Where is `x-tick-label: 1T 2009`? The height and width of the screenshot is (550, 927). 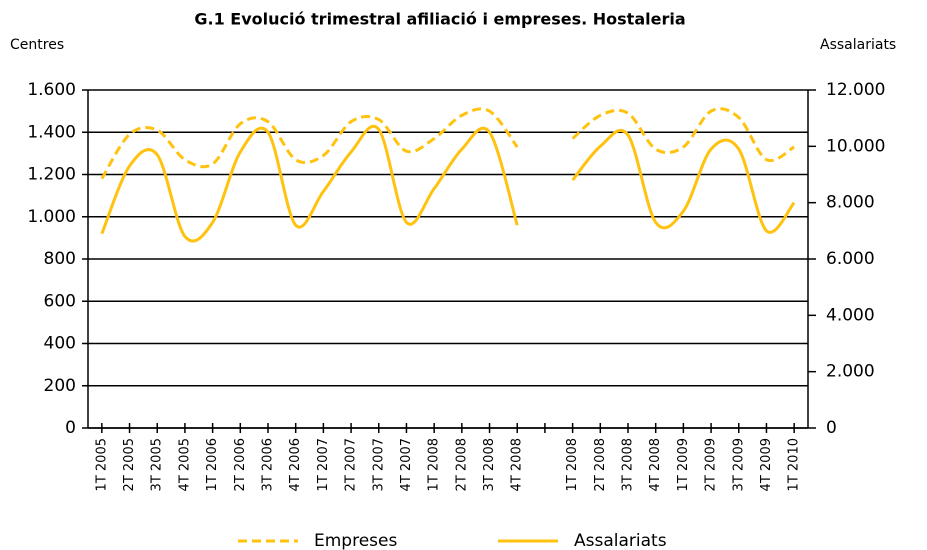
x-tick-label: 1T 2009 is located at coordinates (683, 464).